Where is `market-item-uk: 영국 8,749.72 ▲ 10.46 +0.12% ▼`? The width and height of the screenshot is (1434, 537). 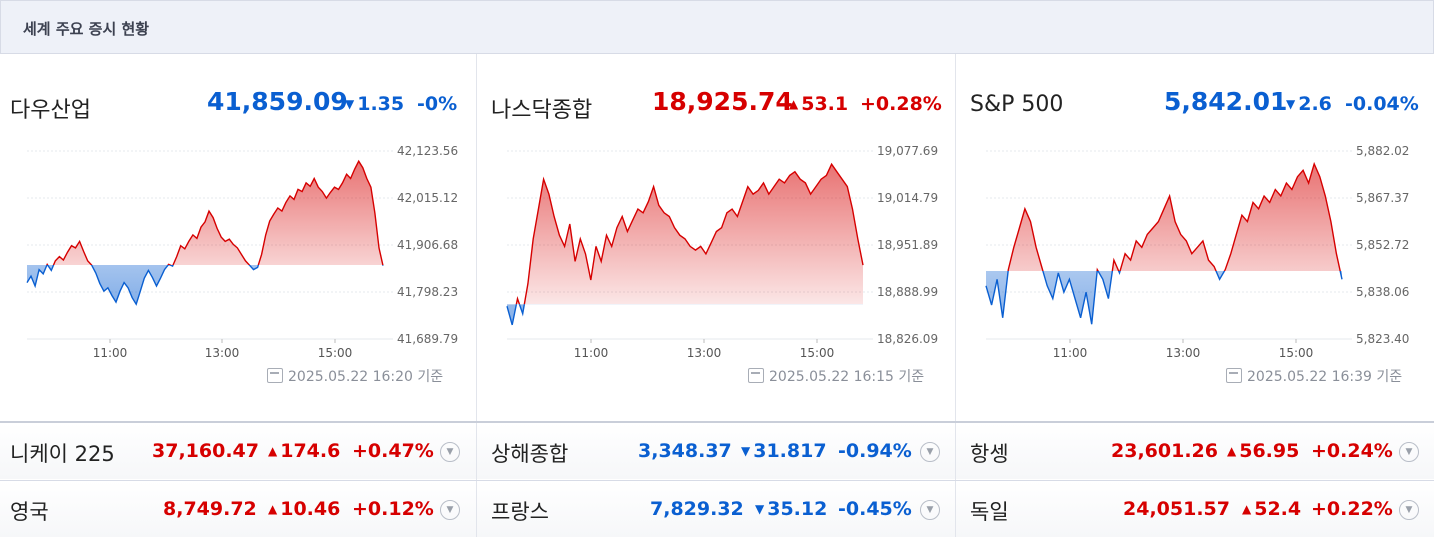
market-item-uk: 영국 8,749.72 ▲ 10.46 +0.12% ▼ is located at coordinates (238, 509).